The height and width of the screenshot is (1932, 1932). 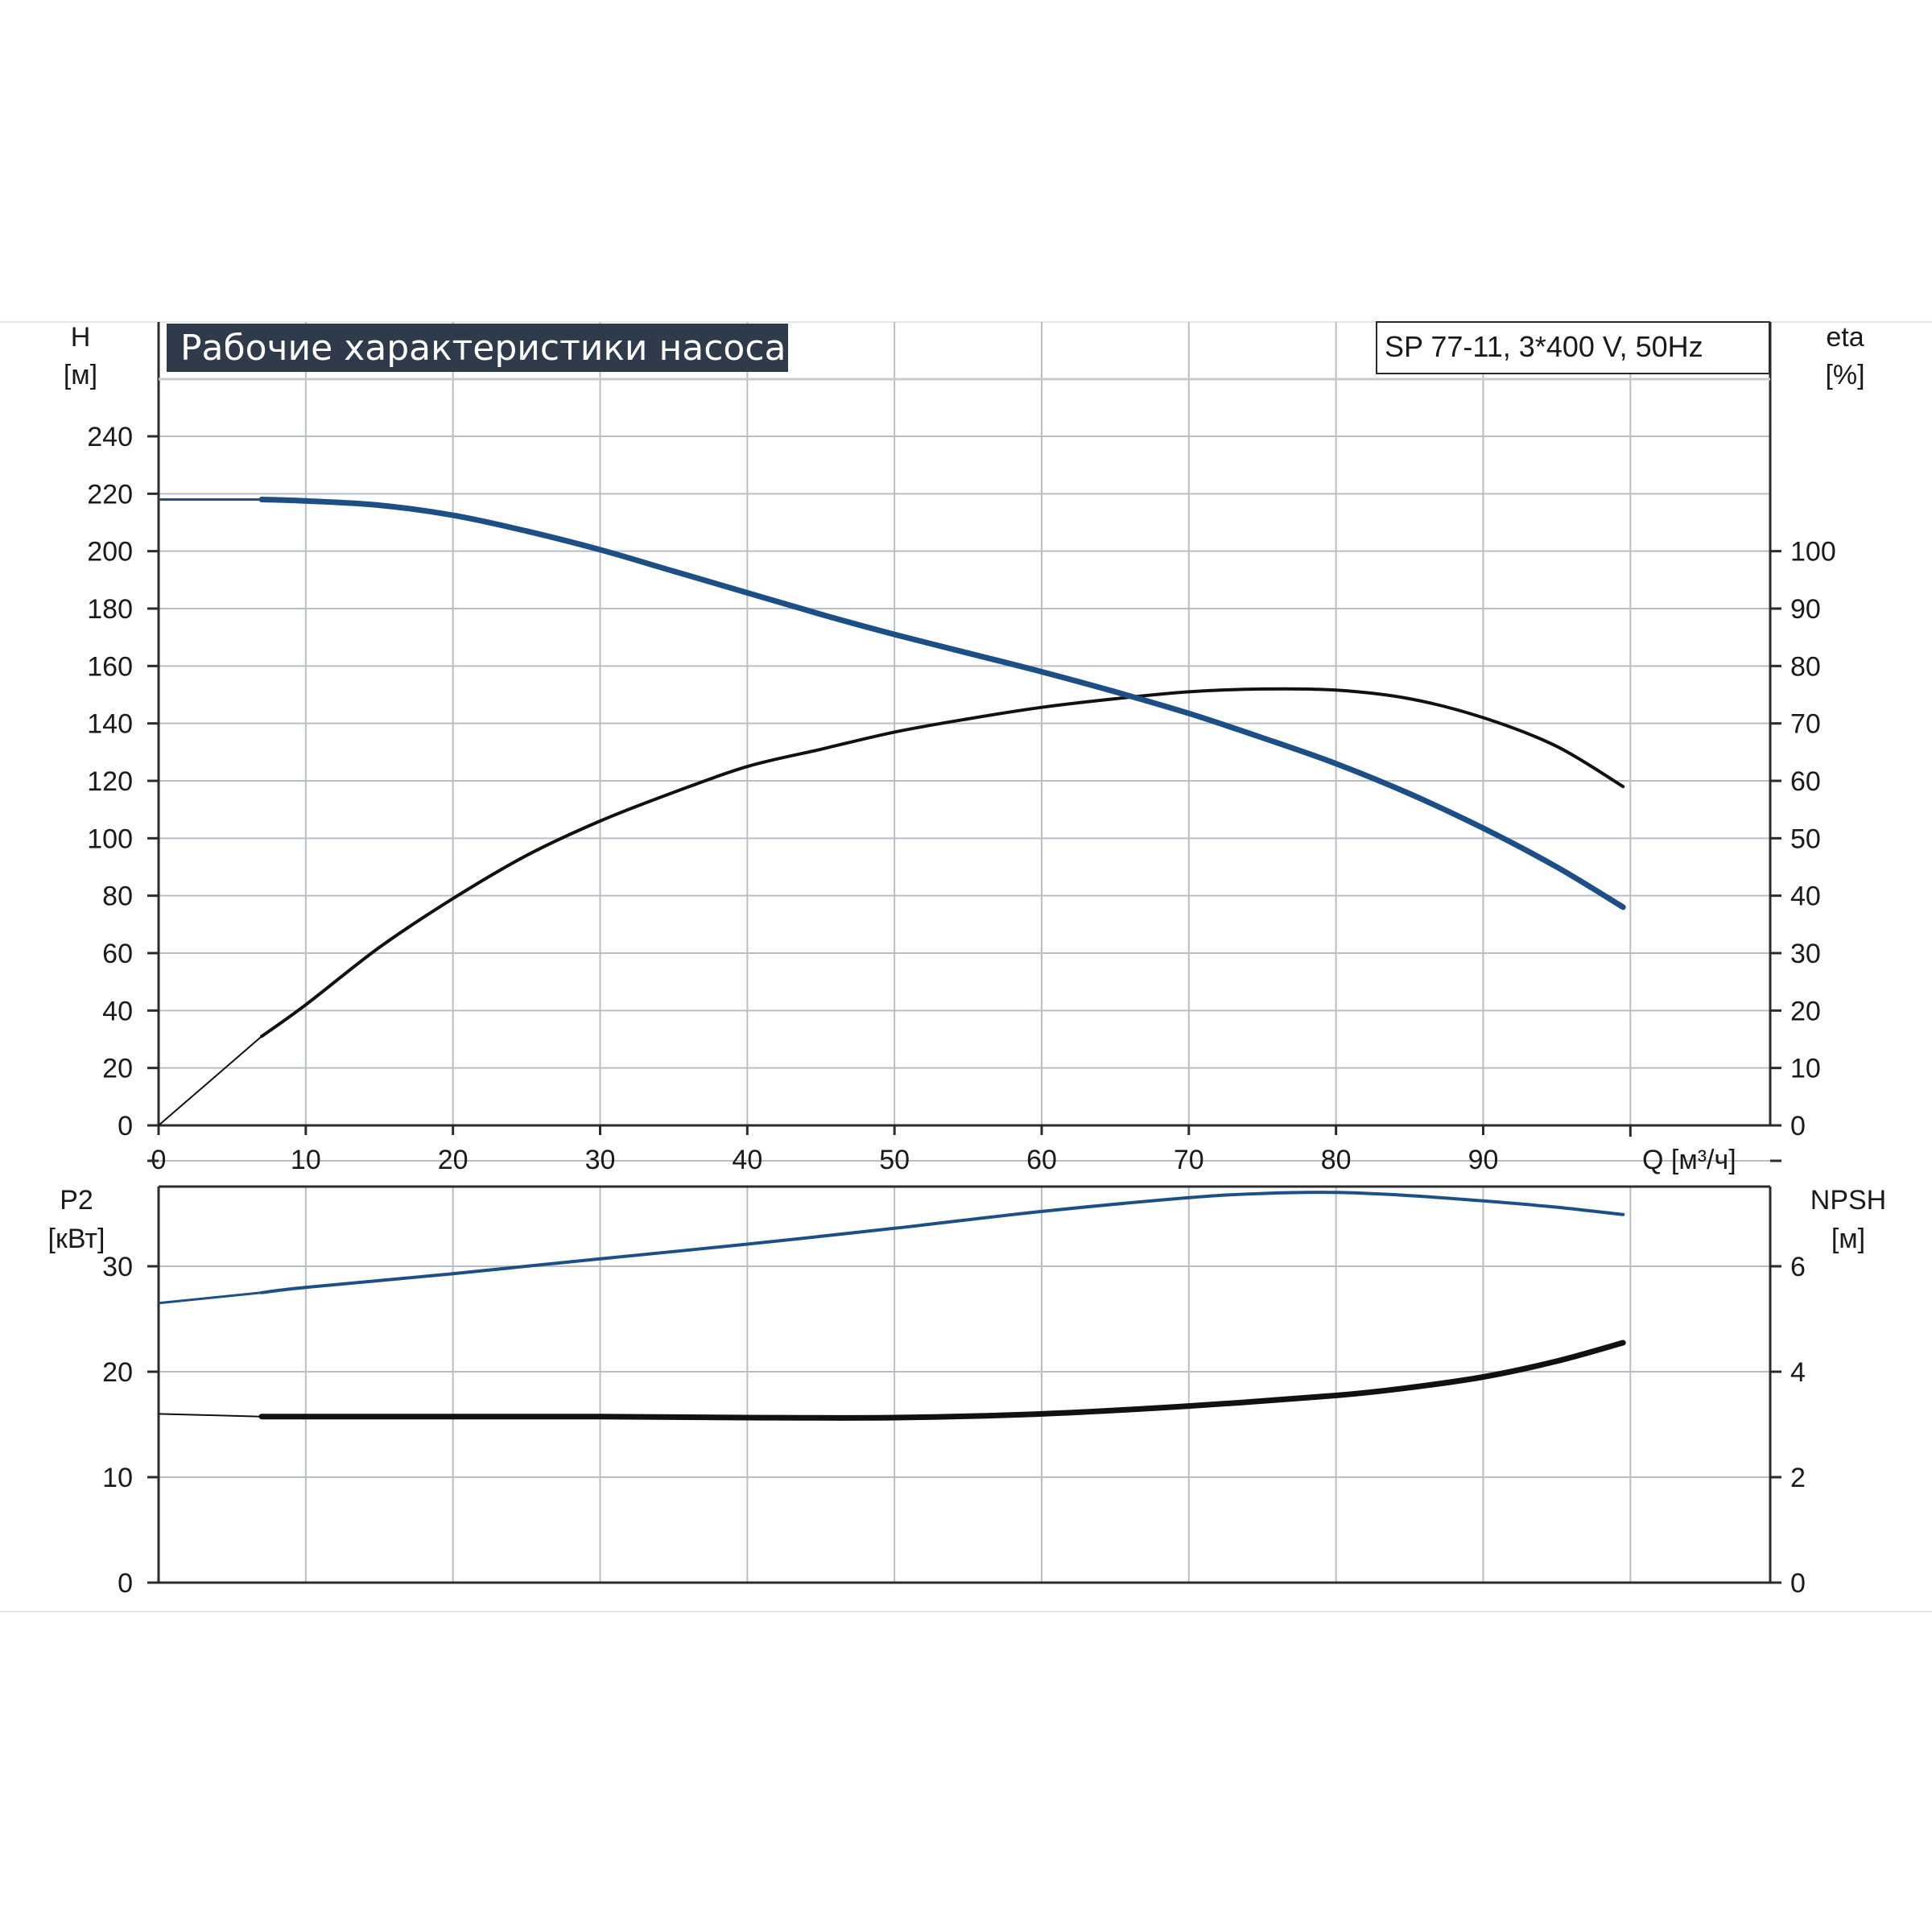 I want to click on y-axis-title-p2: P2, so click(x=76, y=1200).